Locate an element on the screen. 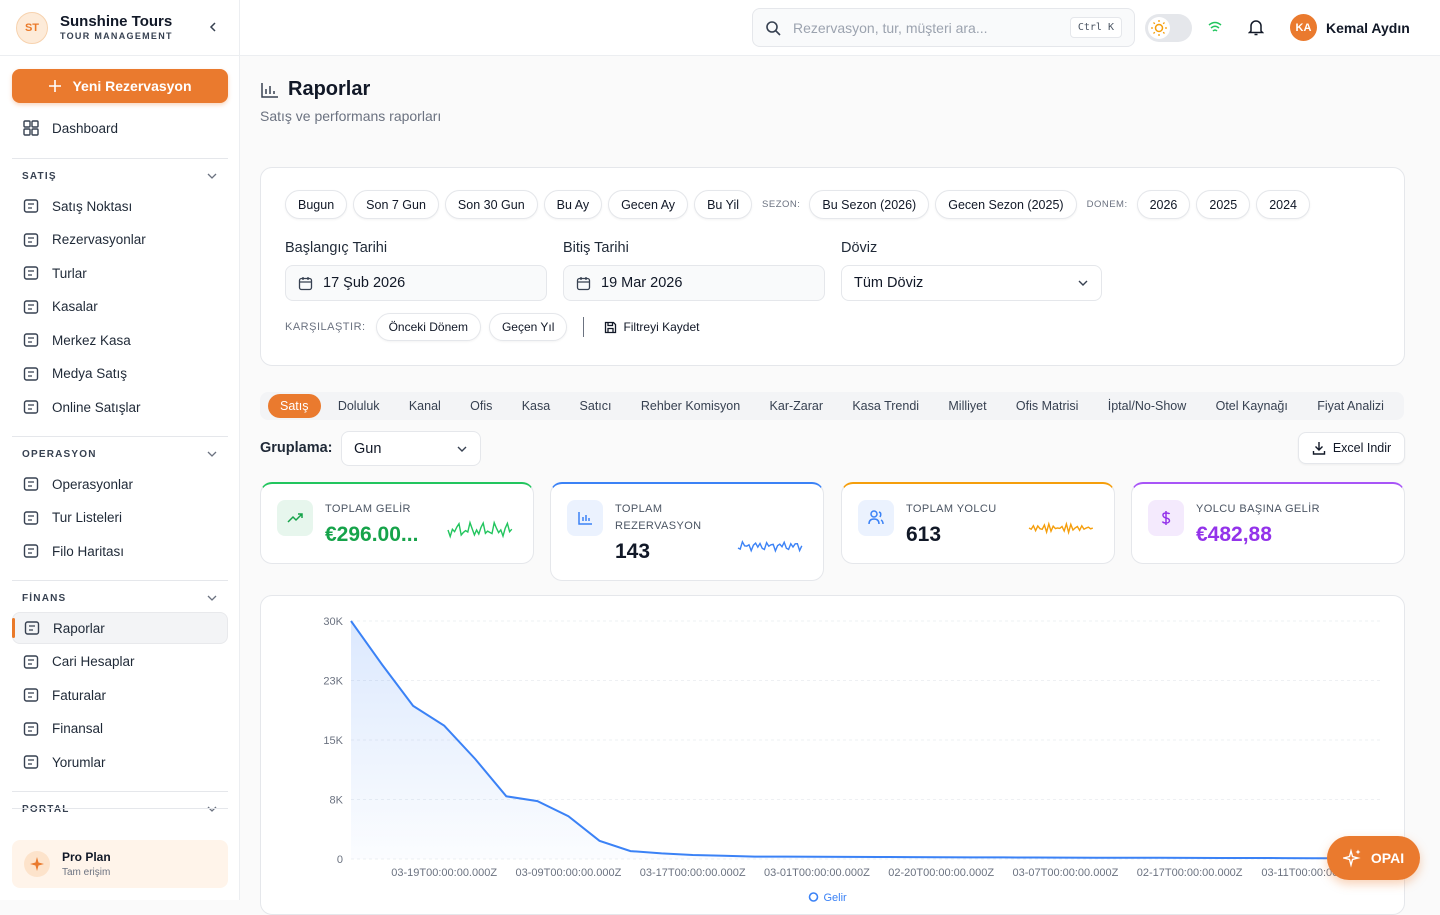 The image size is (1440, 915). filter-chip: Bu Yil is located at coordinates (723, 204).